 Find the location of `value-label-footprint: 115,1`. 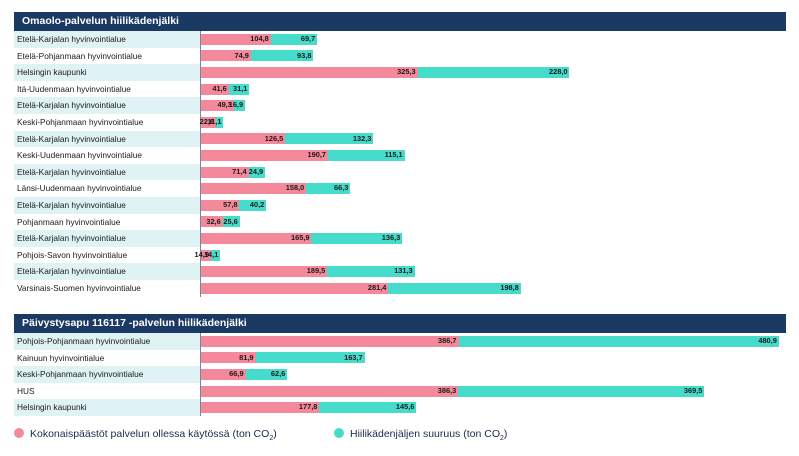

value-label-footprint: 115,1 is located at coordinates (393, 155).